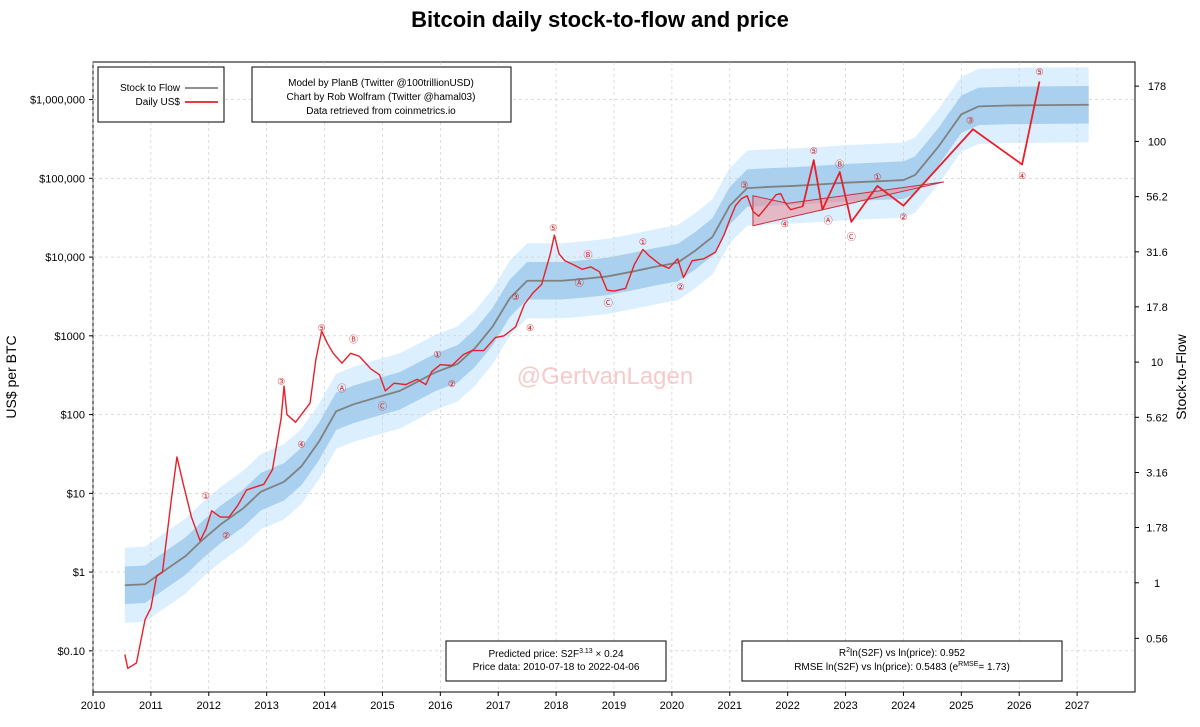 The width and height of the screenshot is (1200, 727). I want to click on x-tick-label: 2024, so click(903, 706).